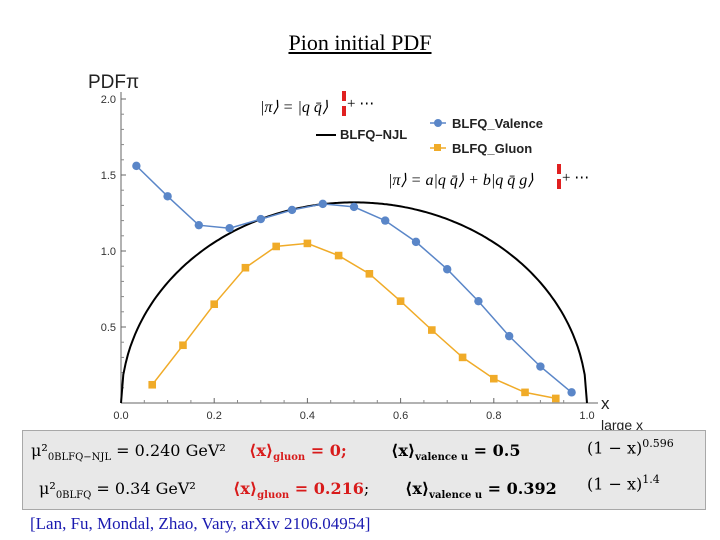 This screenshot has height=540, width=720. I want to click on large-x-behavior-blfq: (1 − x)1.4, so click(623, 483).